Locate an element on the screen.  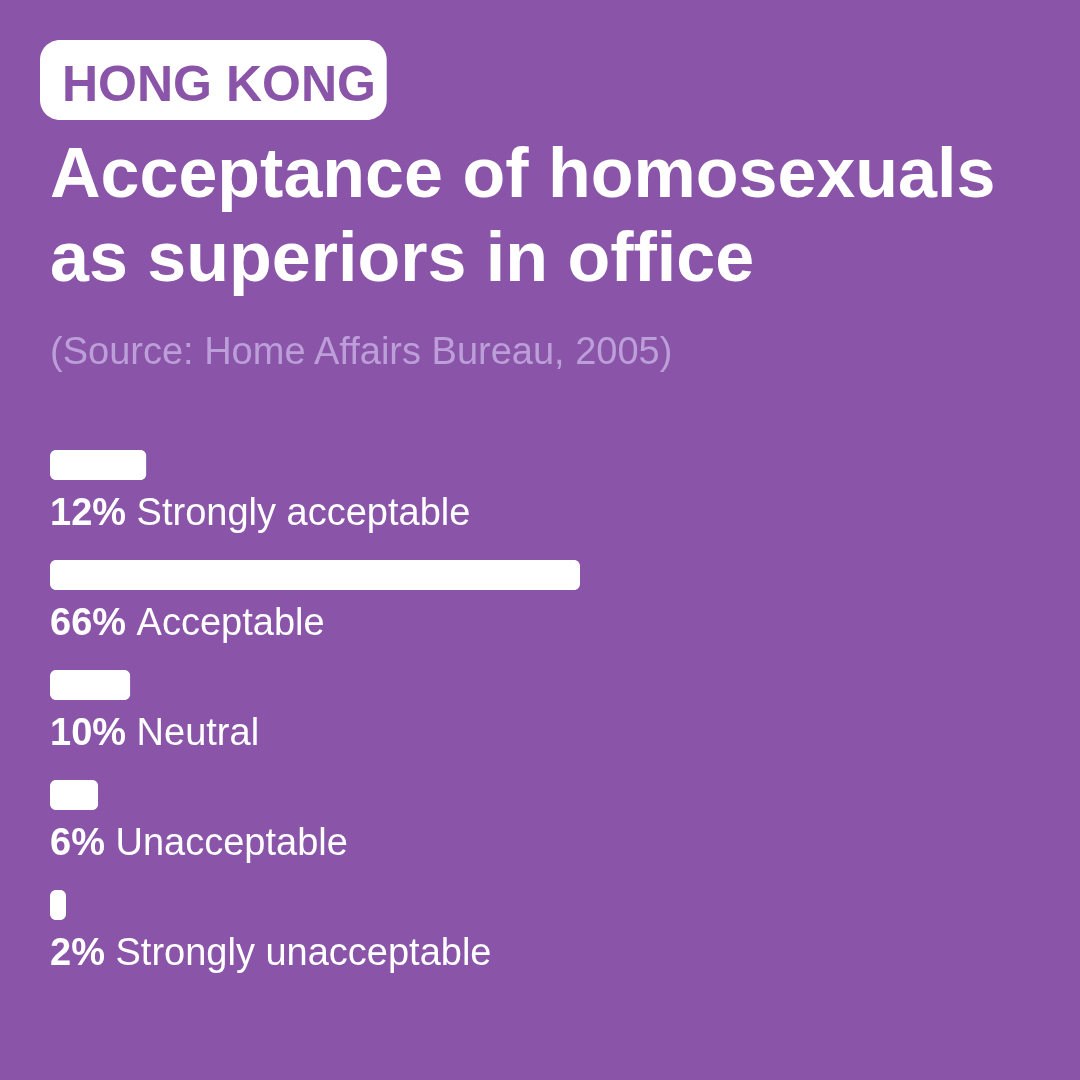
y-tick-label: Strongly acceptable is located at coordinates (303, 512).